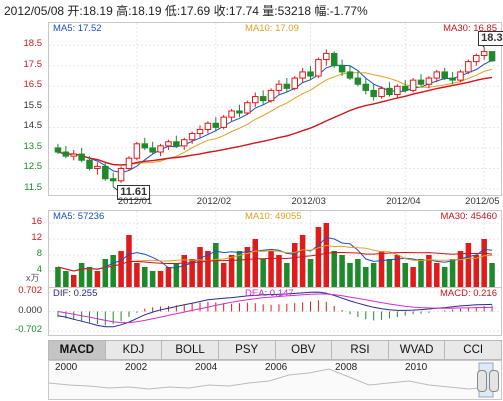 This screenshot has height=401, width=503. What do you see at coordinates (275, 311) in the screenshot?
I see `macd-chart-panel: DIF: 0.255 DEA: 0.147 MACD: 0.216` at bounding box center [275, 311].